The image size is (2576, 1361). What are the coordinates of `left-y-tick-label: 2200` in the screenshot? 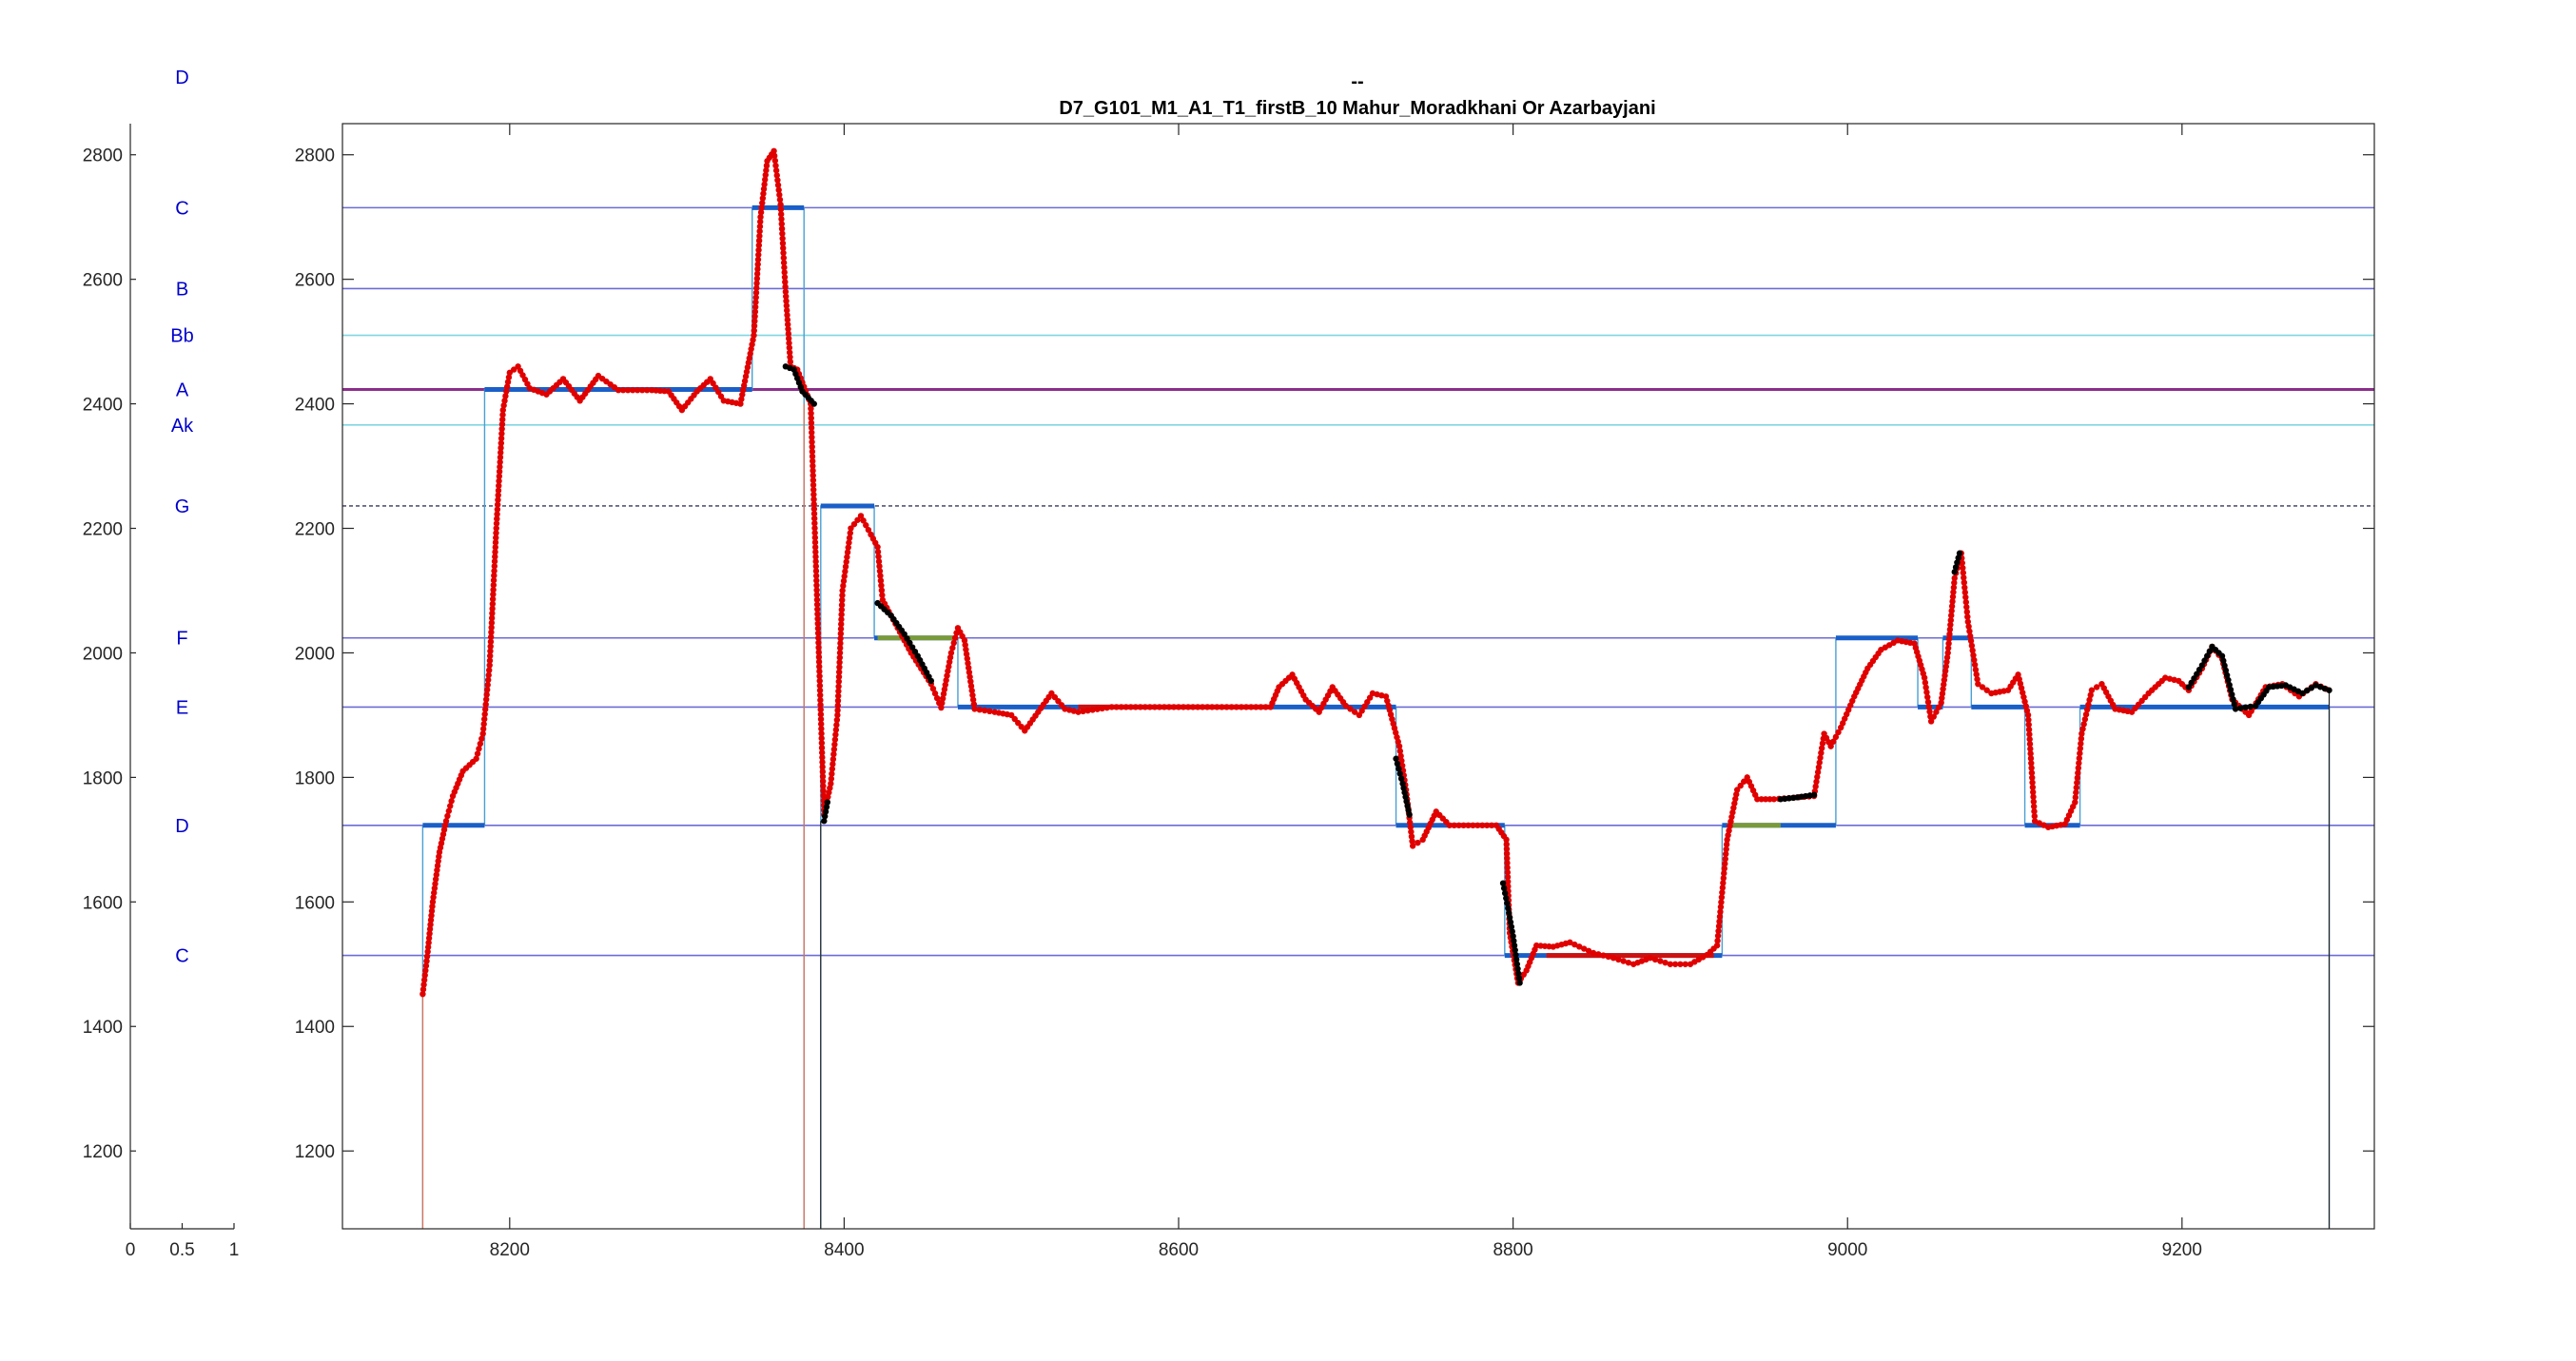 It's located at (103, 530).